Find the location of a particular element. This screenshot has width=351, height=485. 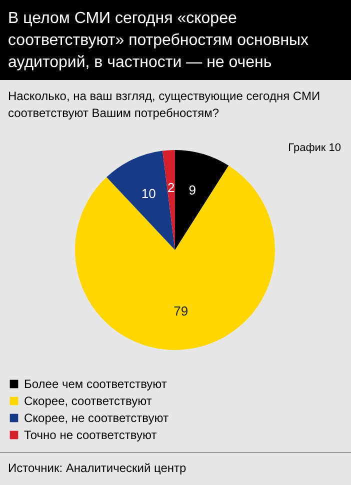

data-label: 9 is located at coordinates (192, 190).